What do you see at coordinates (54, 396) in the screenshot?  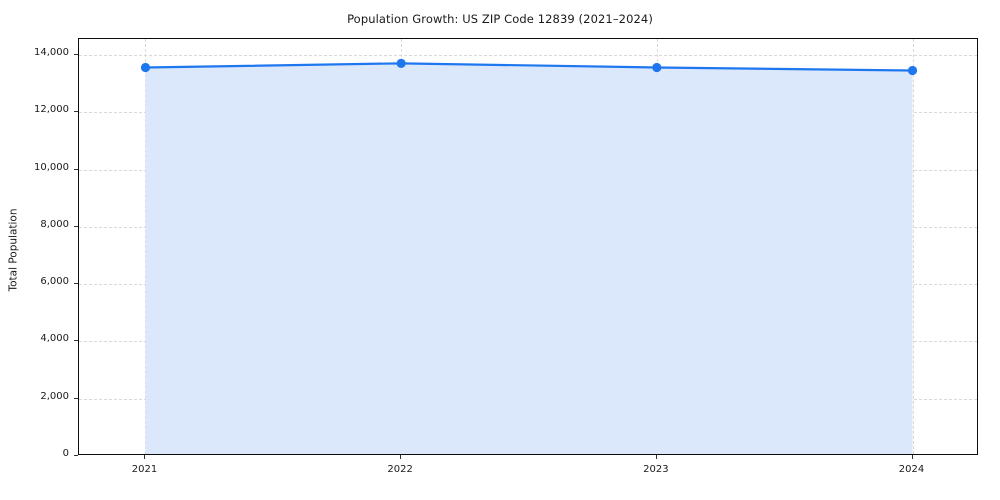 I see `y-tick-label: 2,000` at bounding box center [54, 396].